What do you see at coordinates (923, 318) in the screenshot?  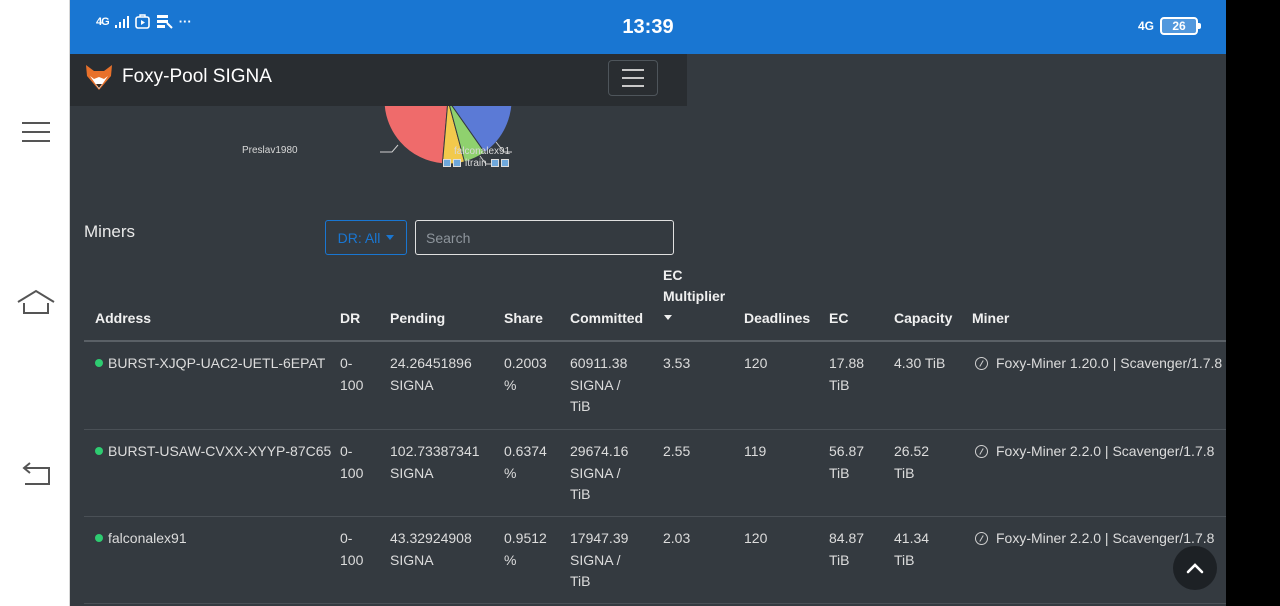 I see `col-capacity: Capacity` at bounding box center [923, 318].